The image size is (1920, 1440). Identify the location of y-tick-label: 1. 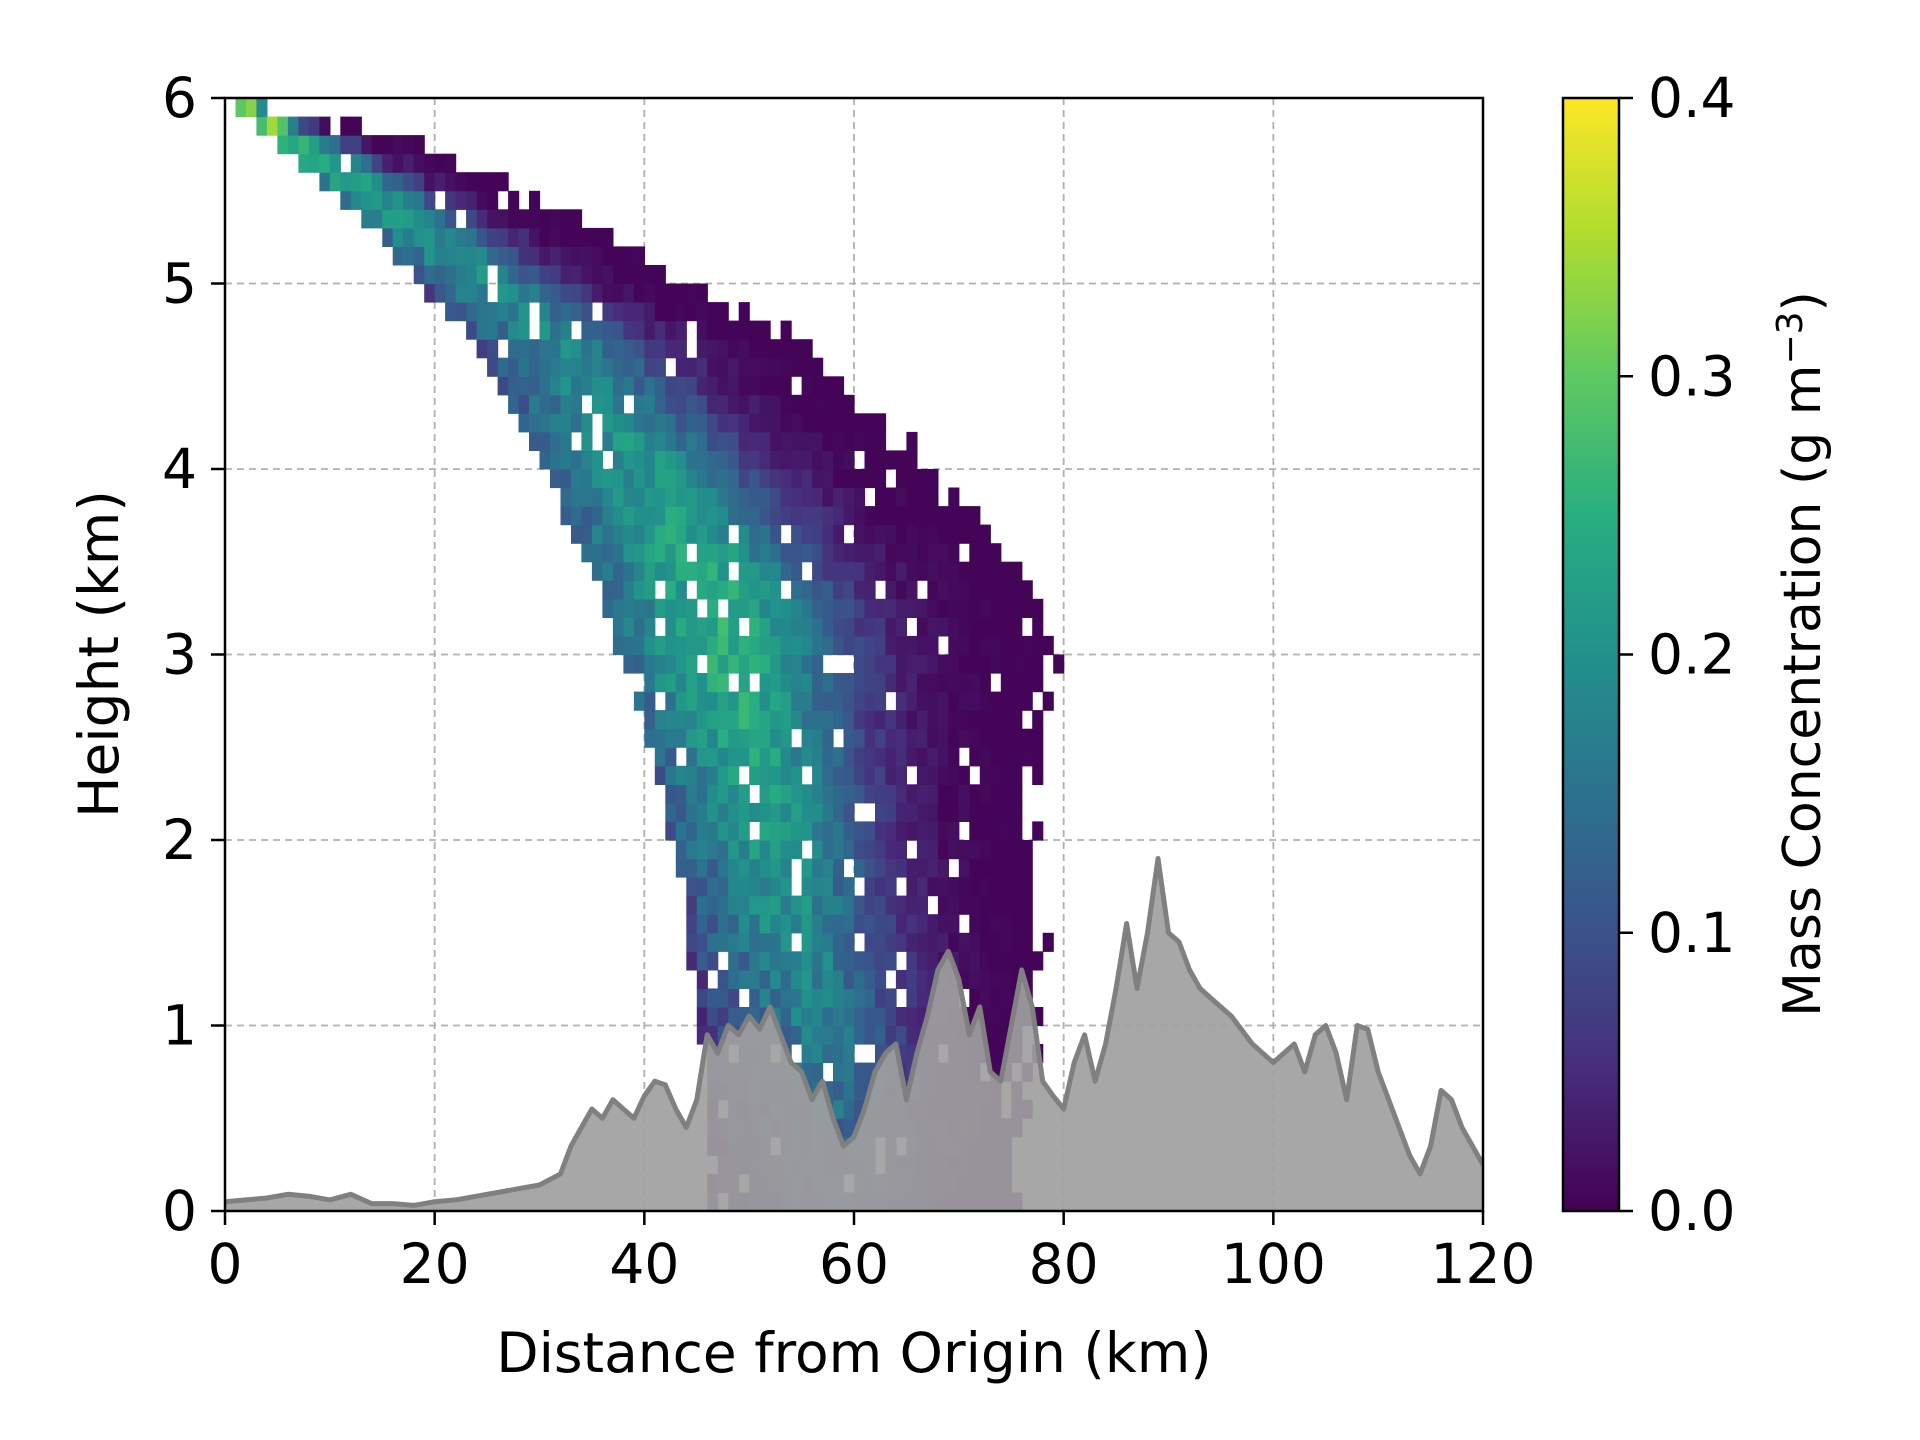
(179, 1026).